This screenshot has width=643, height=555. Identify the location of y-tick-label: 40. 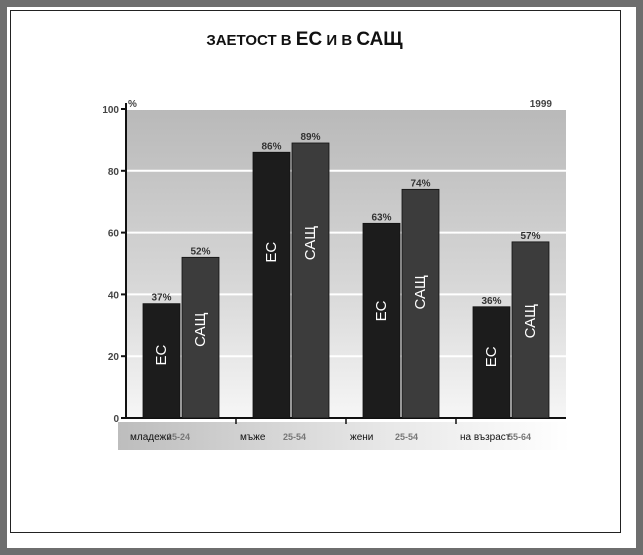
(114, 295).